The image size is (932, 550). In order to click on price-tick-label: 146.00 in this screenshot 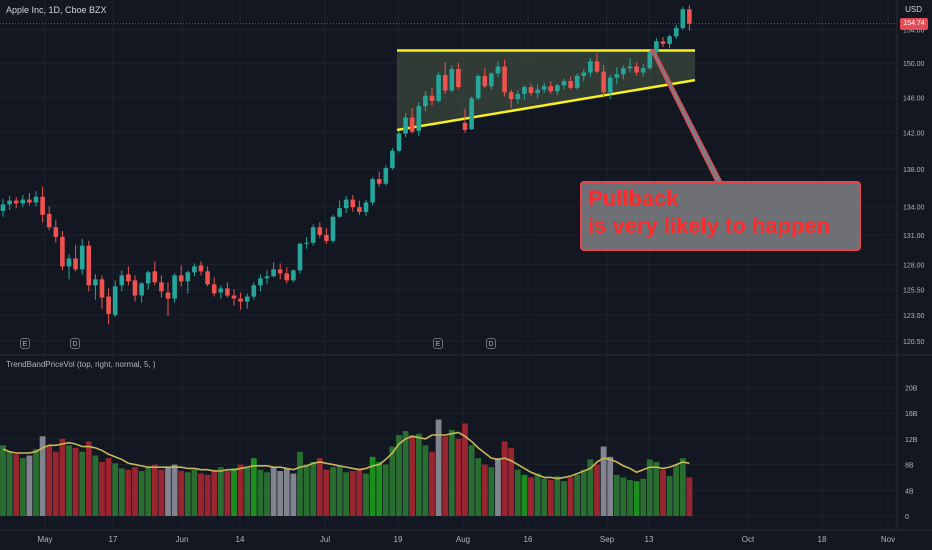, I will do `click(914, 98)`.